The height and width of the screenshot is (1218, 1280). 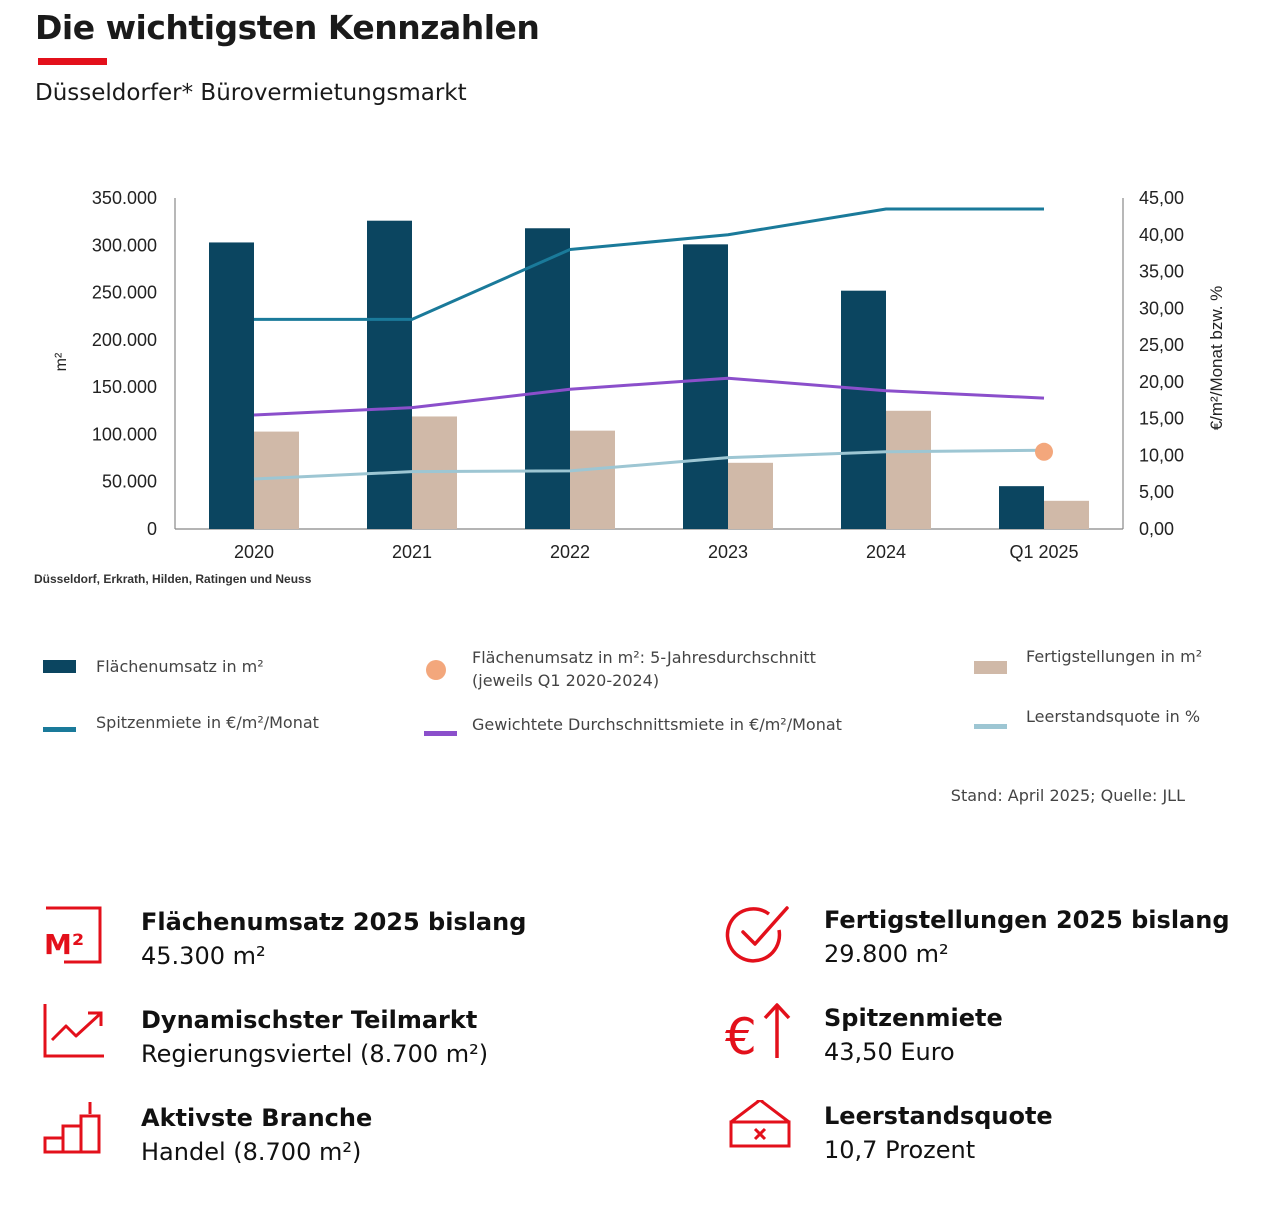 I want to click on x-tick-label: 2021, so click(x=412, y=552).